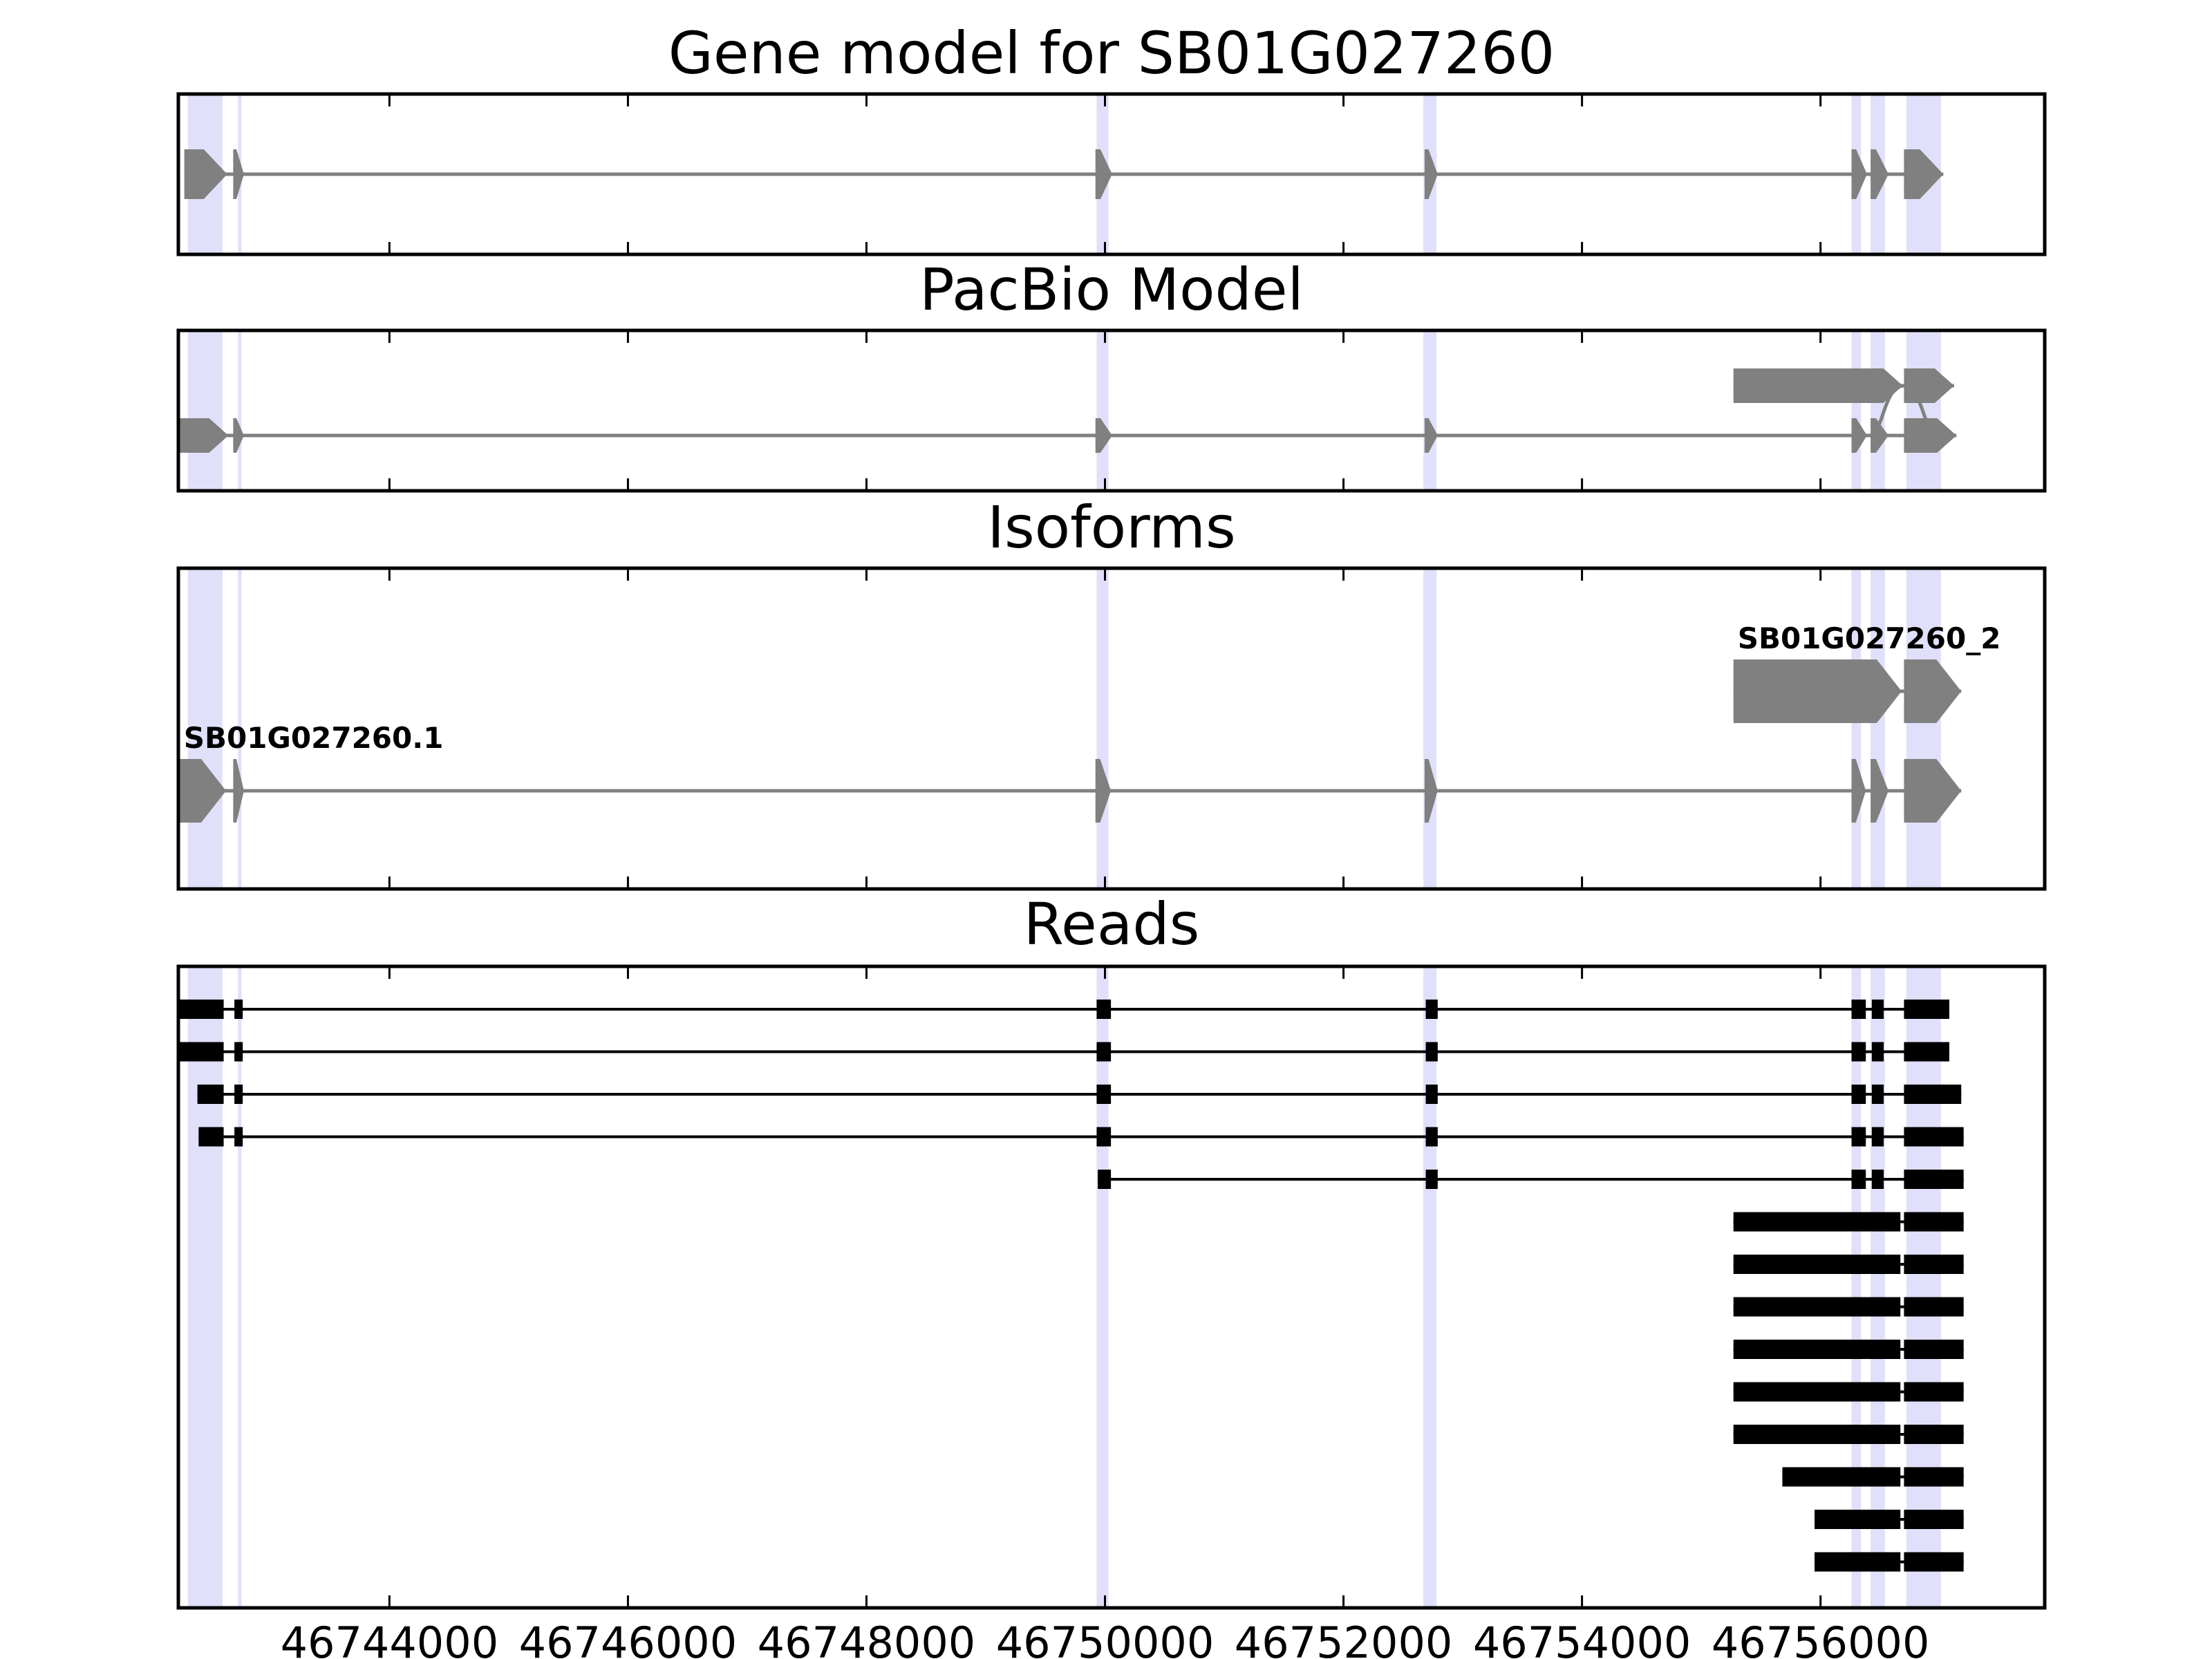 The image size is (2212, 1659). I want to click on x-tick-label: 46744000, so click(390, 1638).